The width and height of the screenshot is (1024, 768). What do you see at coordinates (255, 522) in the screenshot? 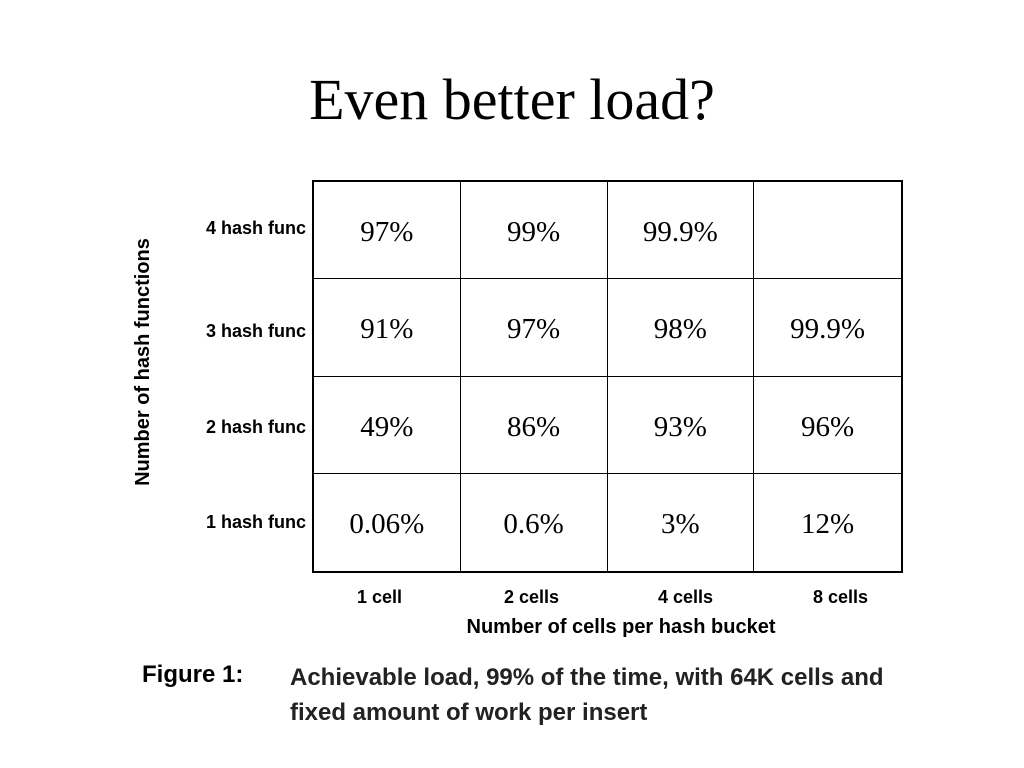
I see `row-label-1-hash: 1 hash func` at bounding box center [255, 522].